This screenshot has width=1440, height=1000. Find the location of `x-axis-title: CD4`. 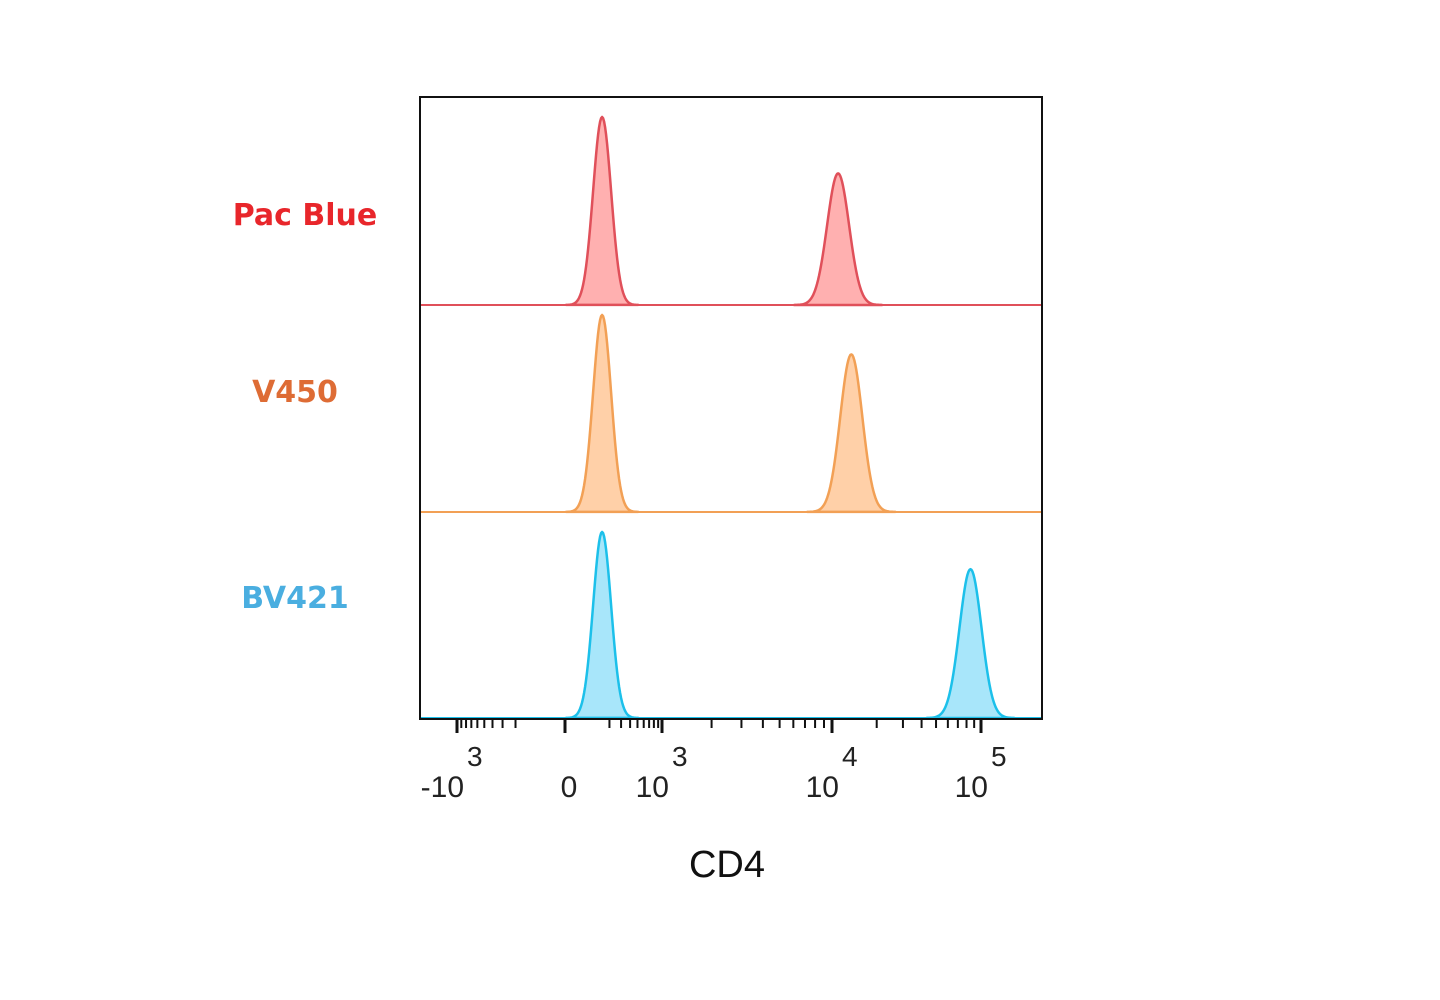

x-axis-title: CD4 is located at coordinates (727, 865).